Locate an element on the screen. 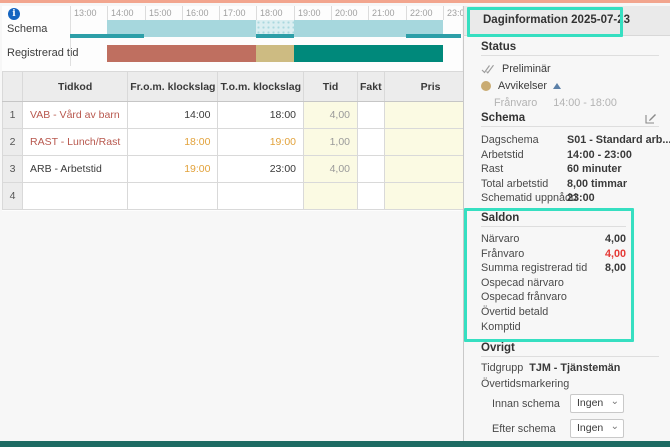 The height and width of the screenshot is (447, 670). schema-break-segment is located at coordinates (275, 28).